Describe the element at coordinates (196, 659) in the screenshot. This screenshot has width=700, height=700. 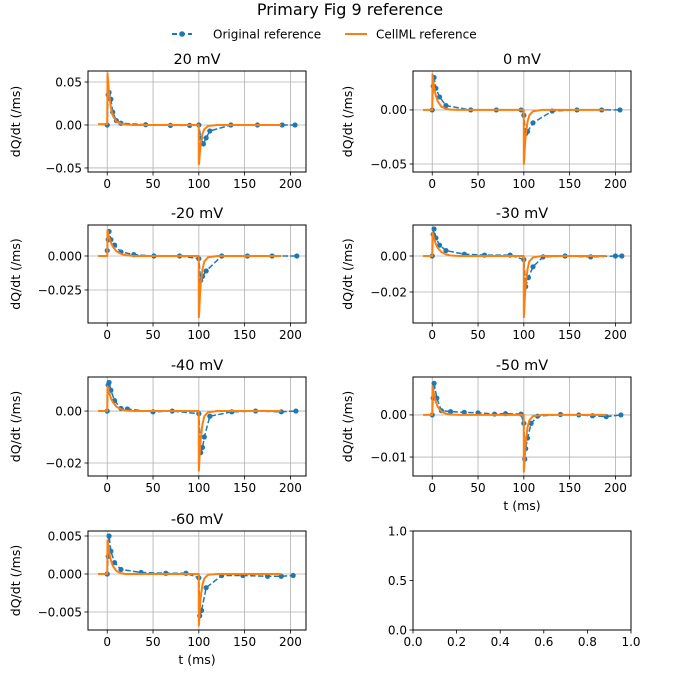
I see `x-axis-label: t (ms)` at that location.